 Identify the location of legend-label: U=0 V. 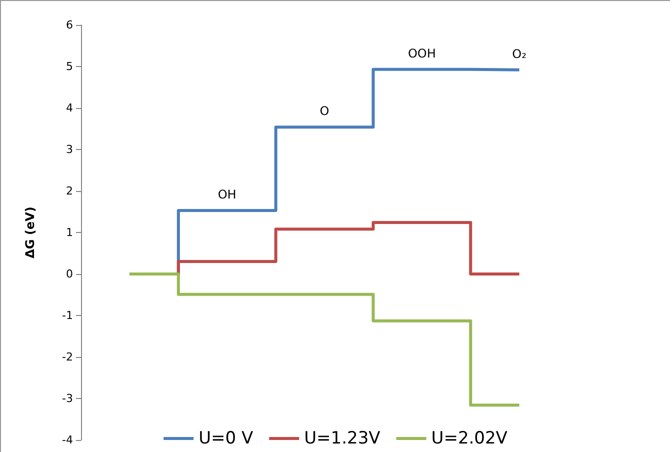
(226, 438).